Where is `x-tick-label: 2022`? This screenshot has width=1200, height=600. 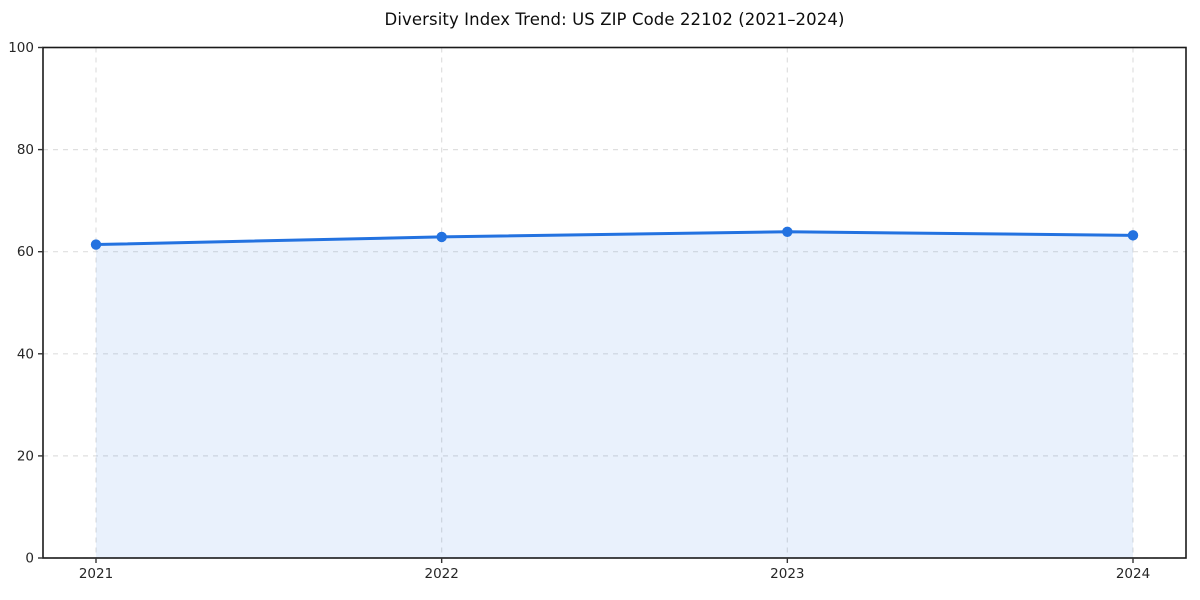 x-tick-label: 2022 is located at coordinates (441, 574).